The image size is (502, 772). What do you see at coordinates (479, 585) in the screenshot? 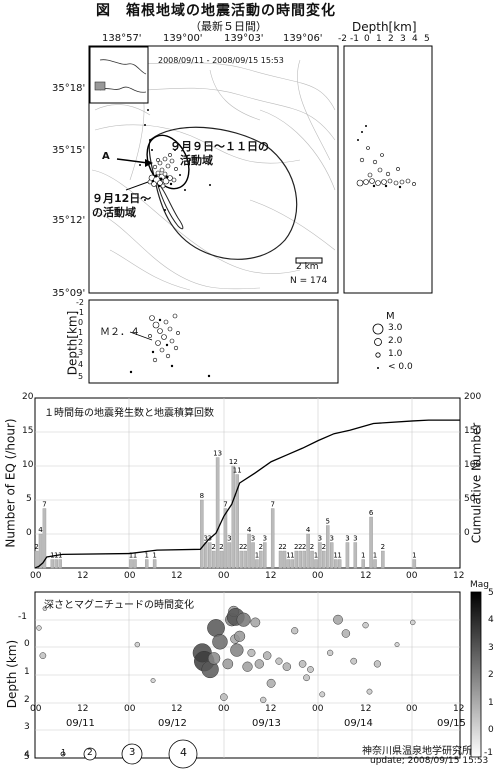
I see `colorbar-label: Mag` at bounding box center [479, 585].